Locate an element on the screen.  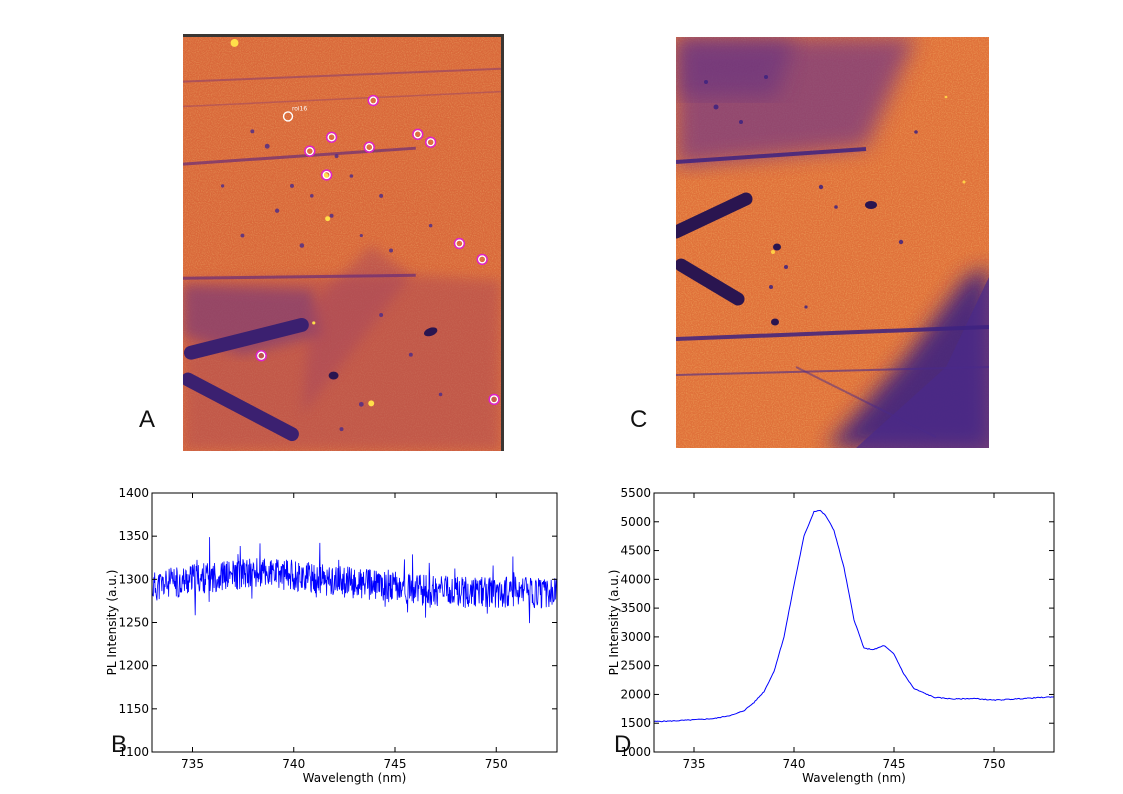
y-tick-label: 4500 is located at coordinates (635, 551).